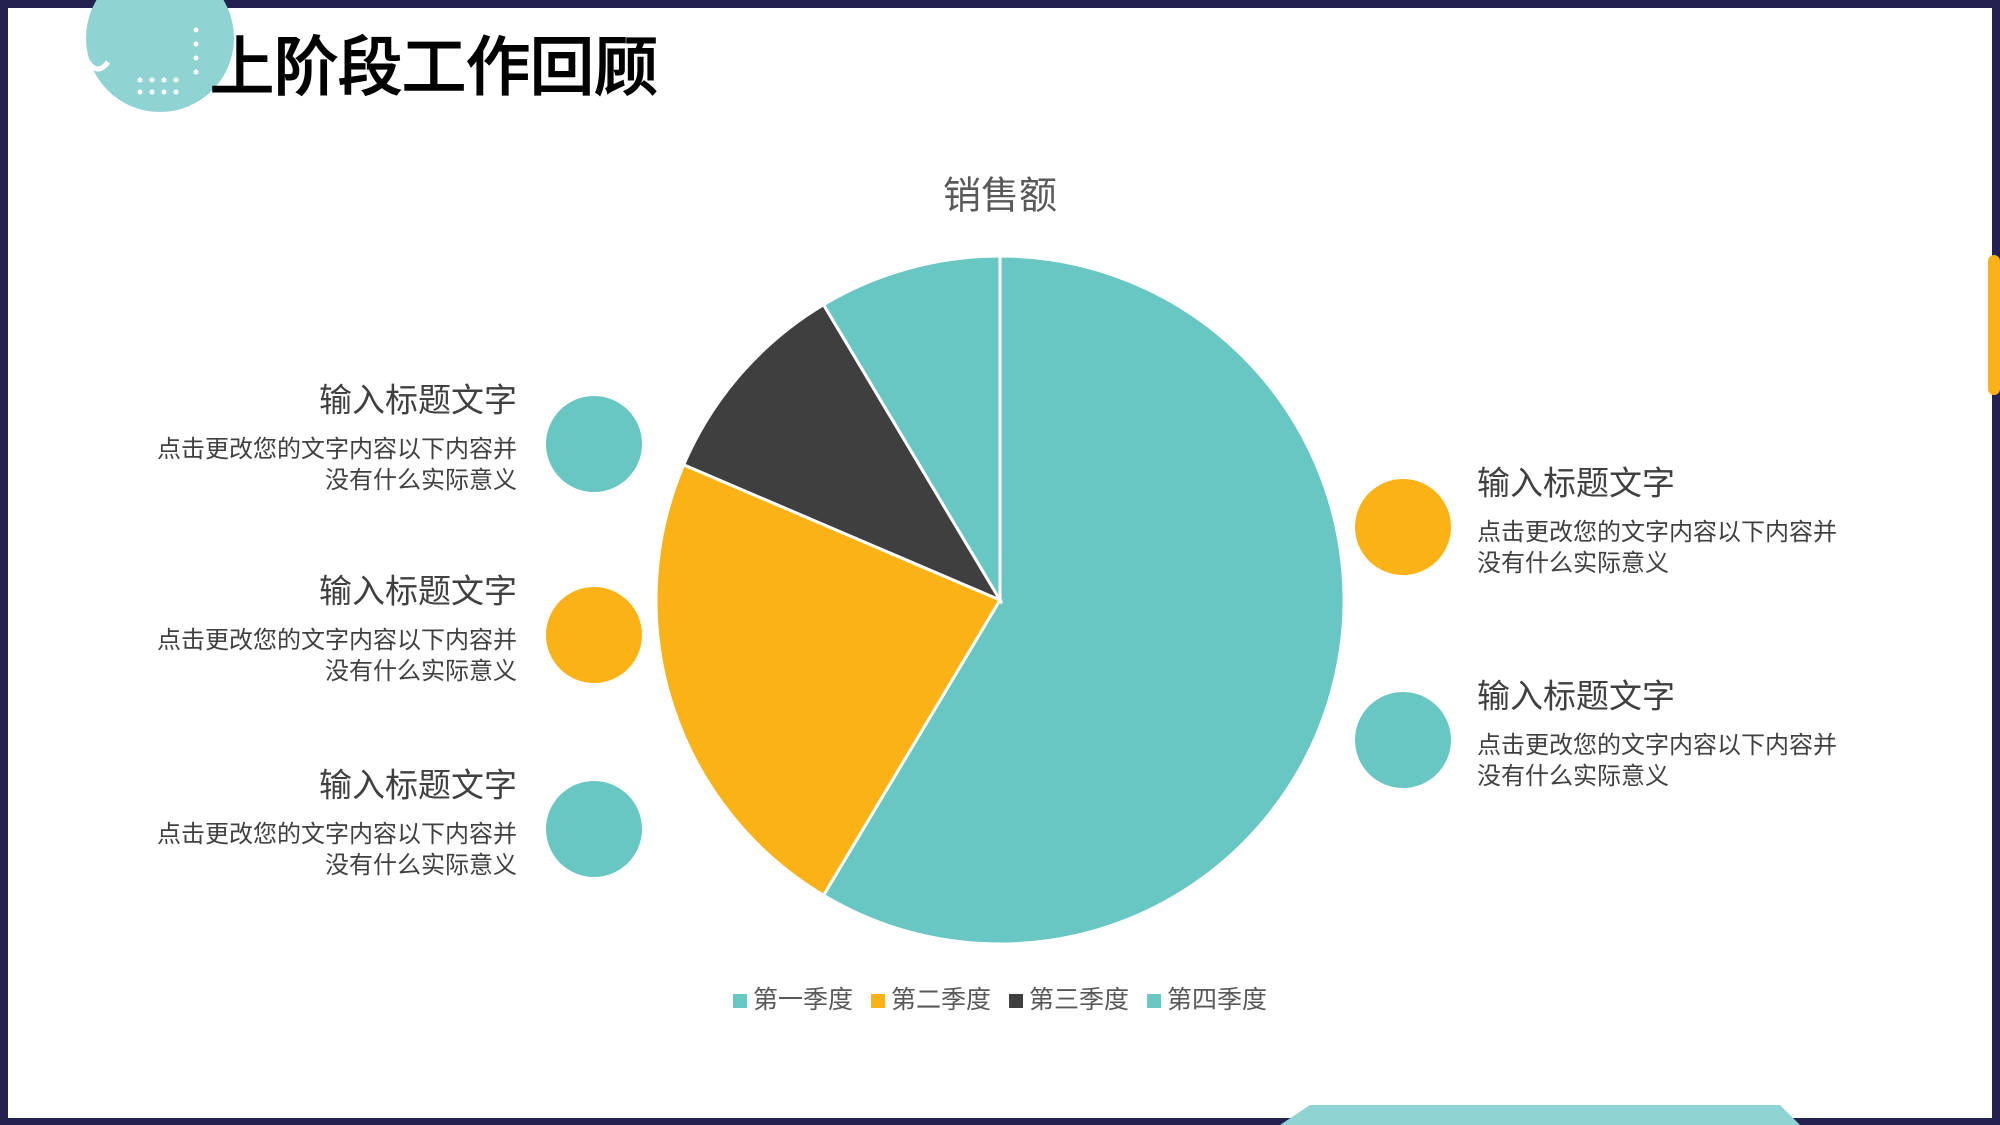 This screenshot has height=1125, width=2000. What do you see at coordinates (803, 999) in the screenshot?
I see `legend-label: 第一季度` at bounding box center [803, 999].